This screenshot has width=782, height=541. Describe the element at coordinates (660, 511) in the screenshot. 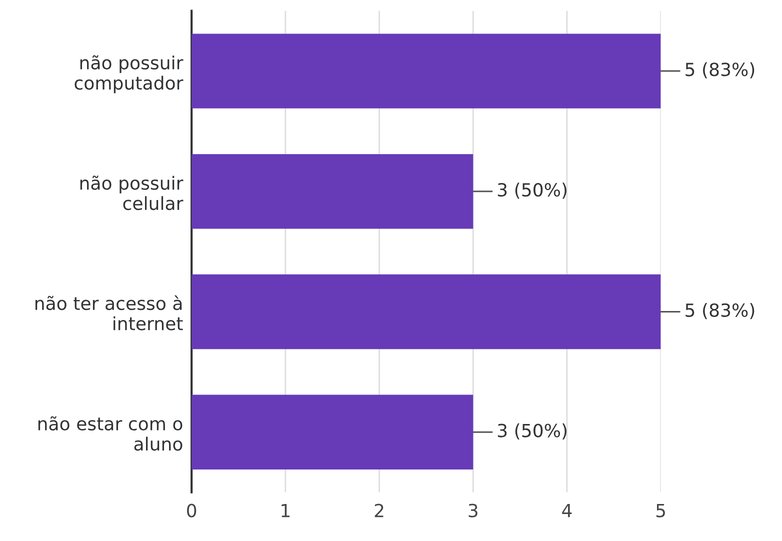

I see `x-tick-label: 5` at that location.